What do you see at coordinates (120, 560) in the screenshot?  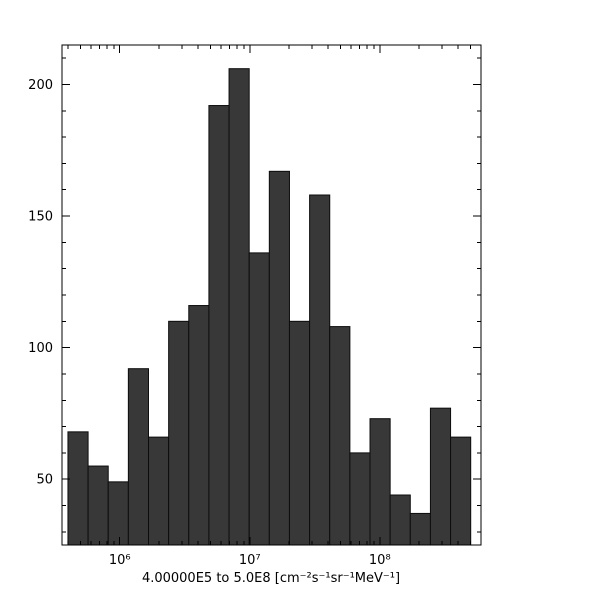 I see `x-tick-label: 10⁶` at bounding box center [120, 560].